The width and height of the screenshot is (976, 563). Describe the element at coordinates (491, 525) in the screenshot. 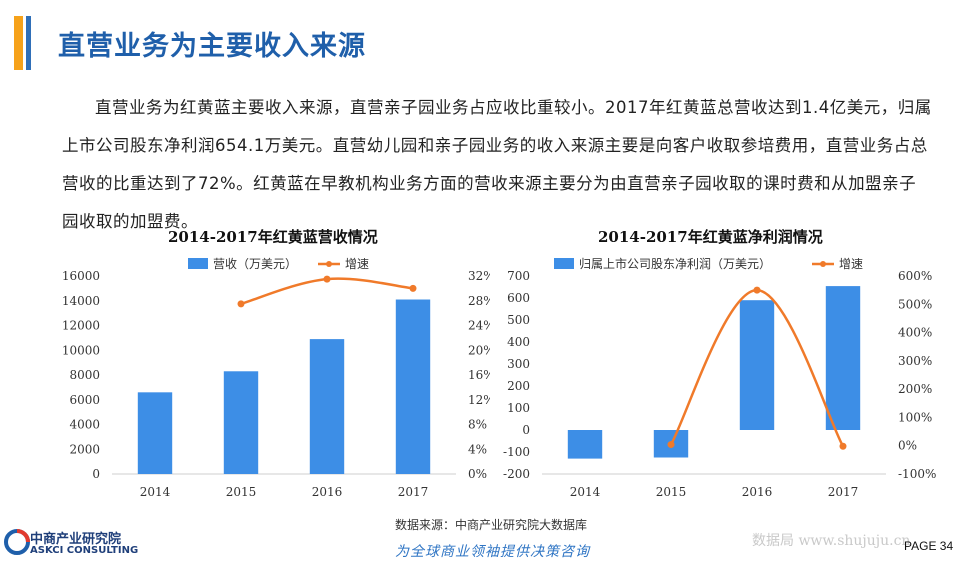

I see `data-source: 数据来源：中商产业研究院大数据库` at that location.